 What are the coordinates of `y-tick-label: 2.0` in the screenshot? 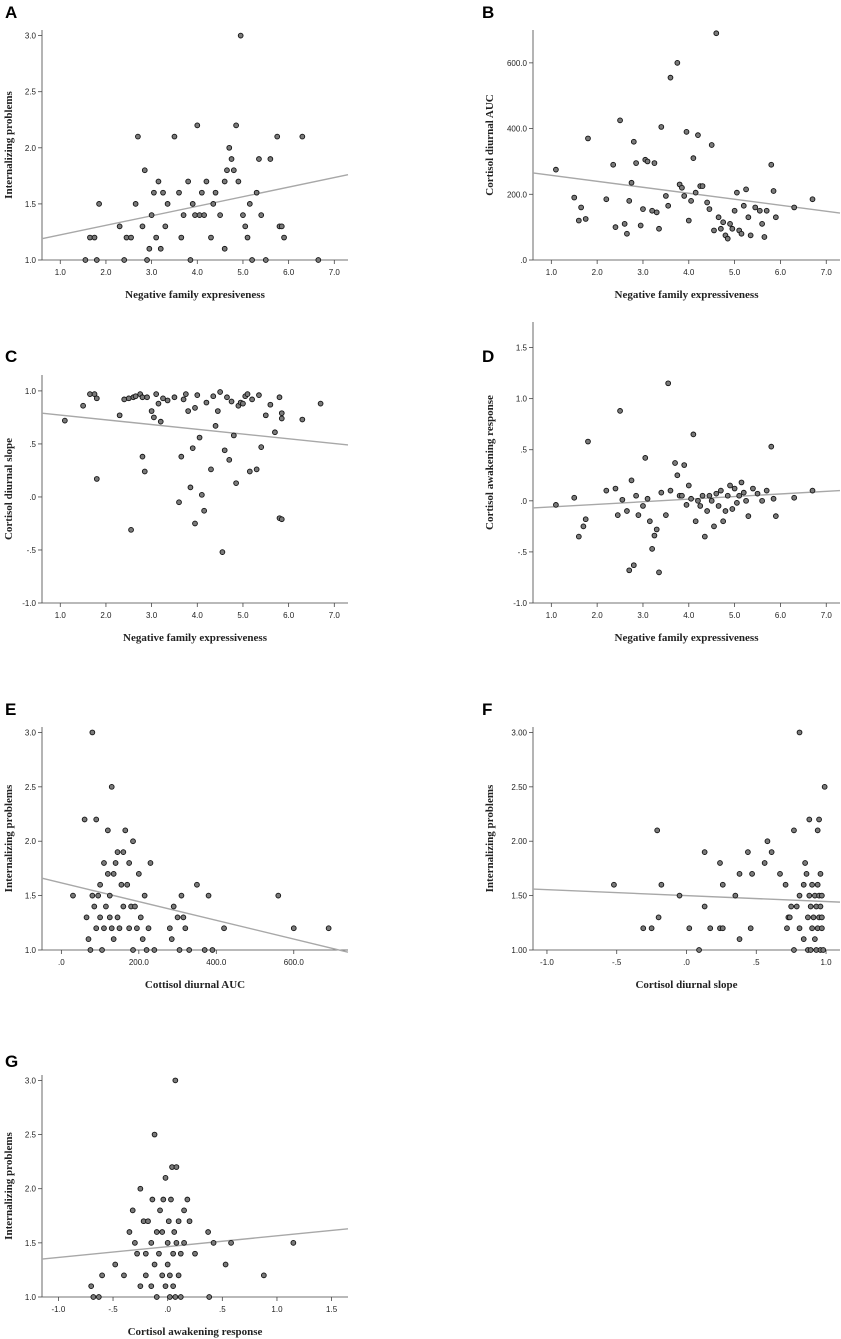 It's located at (31, 148).